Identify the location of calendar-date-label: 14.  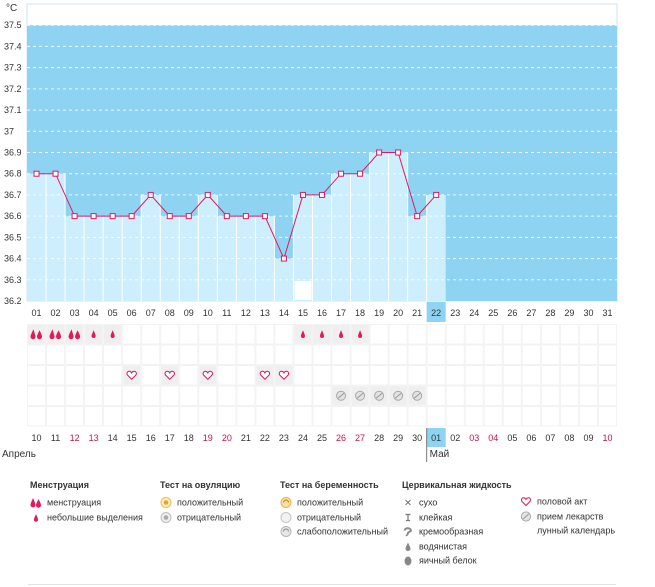
(113, 438).